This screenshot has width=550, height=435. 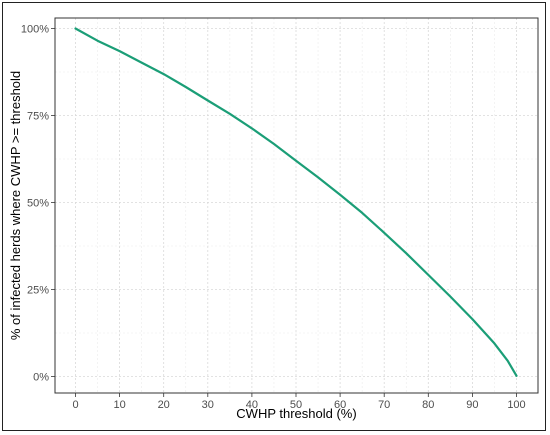 I want to click on x-tick-label: 70, so click(x=384, y=405).